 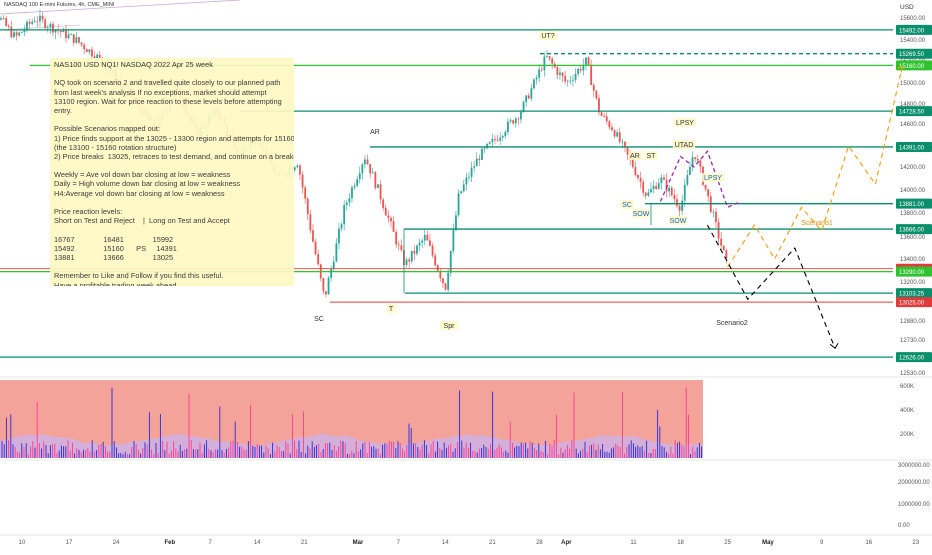 What do you see at coordinates (40, 27) in the screenshot?
I see `trend-line` at bounding box center [40, 27].